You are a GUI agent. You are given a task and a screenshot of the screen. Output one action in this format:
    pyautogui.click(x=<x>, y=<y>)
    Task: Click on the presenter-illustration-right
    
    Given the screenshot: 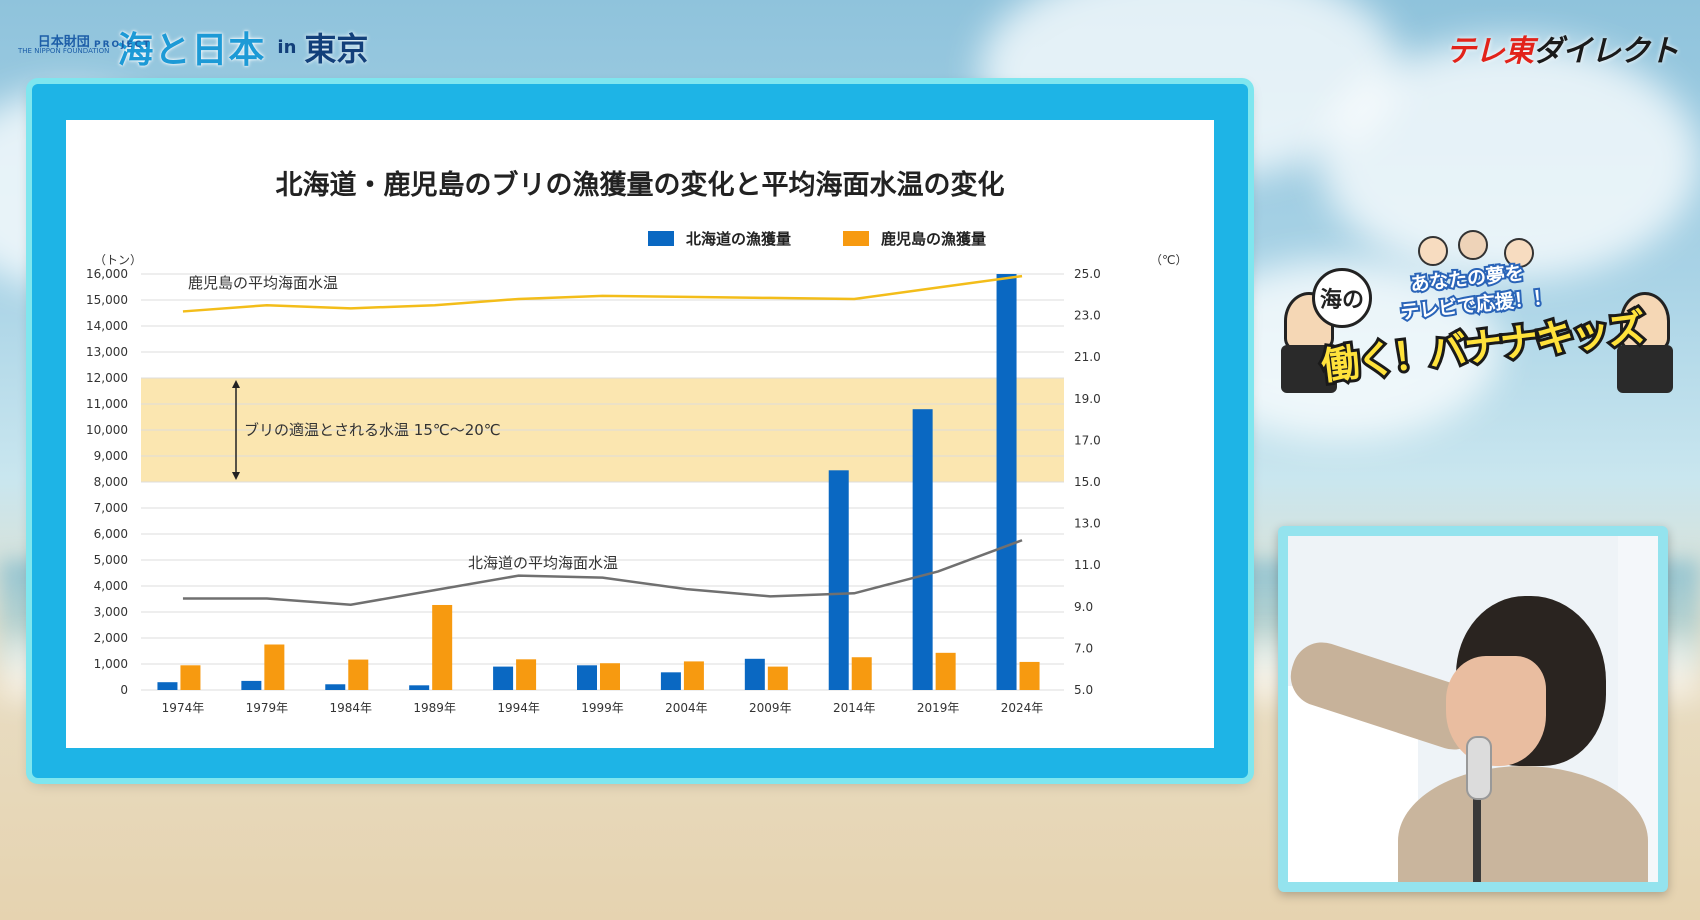 What is the action you would take?
    pyautogui.click(x=1645, y=342)
    